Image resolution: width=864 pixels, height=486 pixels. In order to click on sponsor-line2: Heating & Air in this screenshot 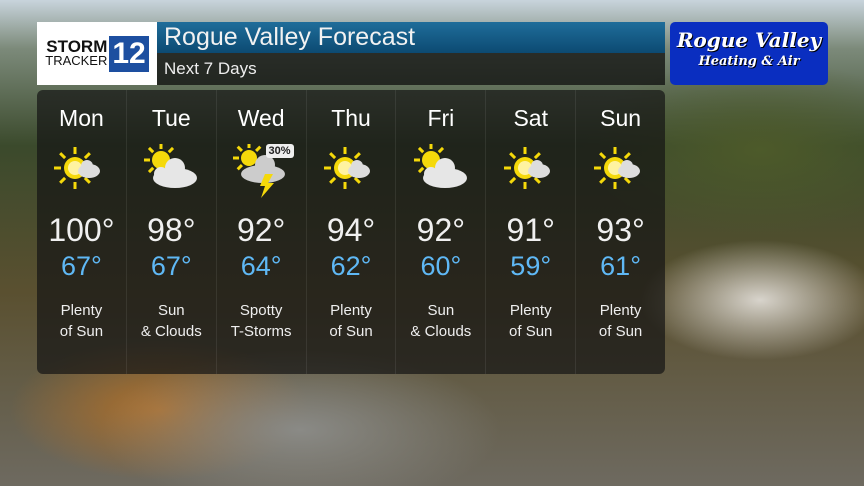, I will do `click(749, 61)`.